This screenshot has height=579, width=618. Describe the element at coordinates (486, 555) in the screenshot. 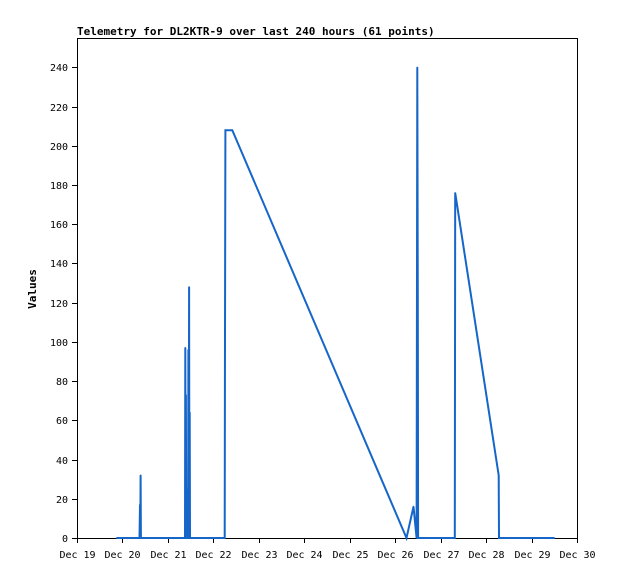

I see `x-tick-label: Dec 28` at that location.